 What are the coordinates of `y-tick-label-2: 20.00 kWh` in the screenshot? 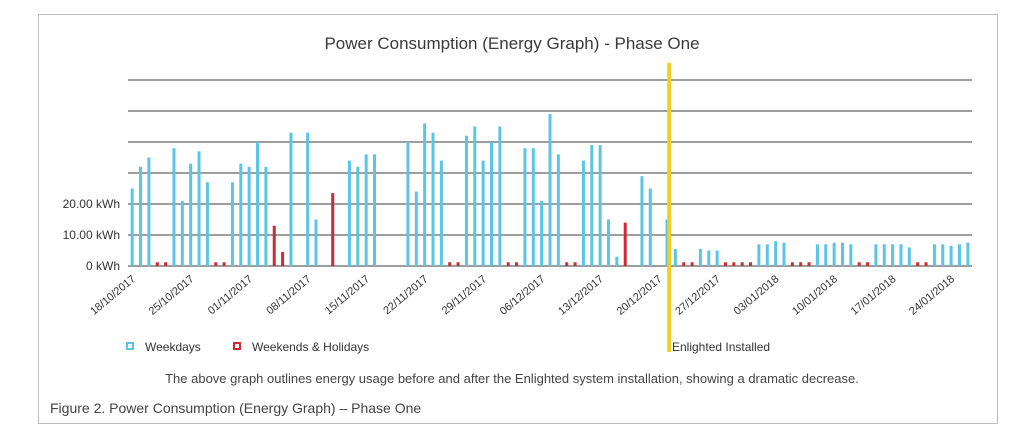 It's located at (91, 204).